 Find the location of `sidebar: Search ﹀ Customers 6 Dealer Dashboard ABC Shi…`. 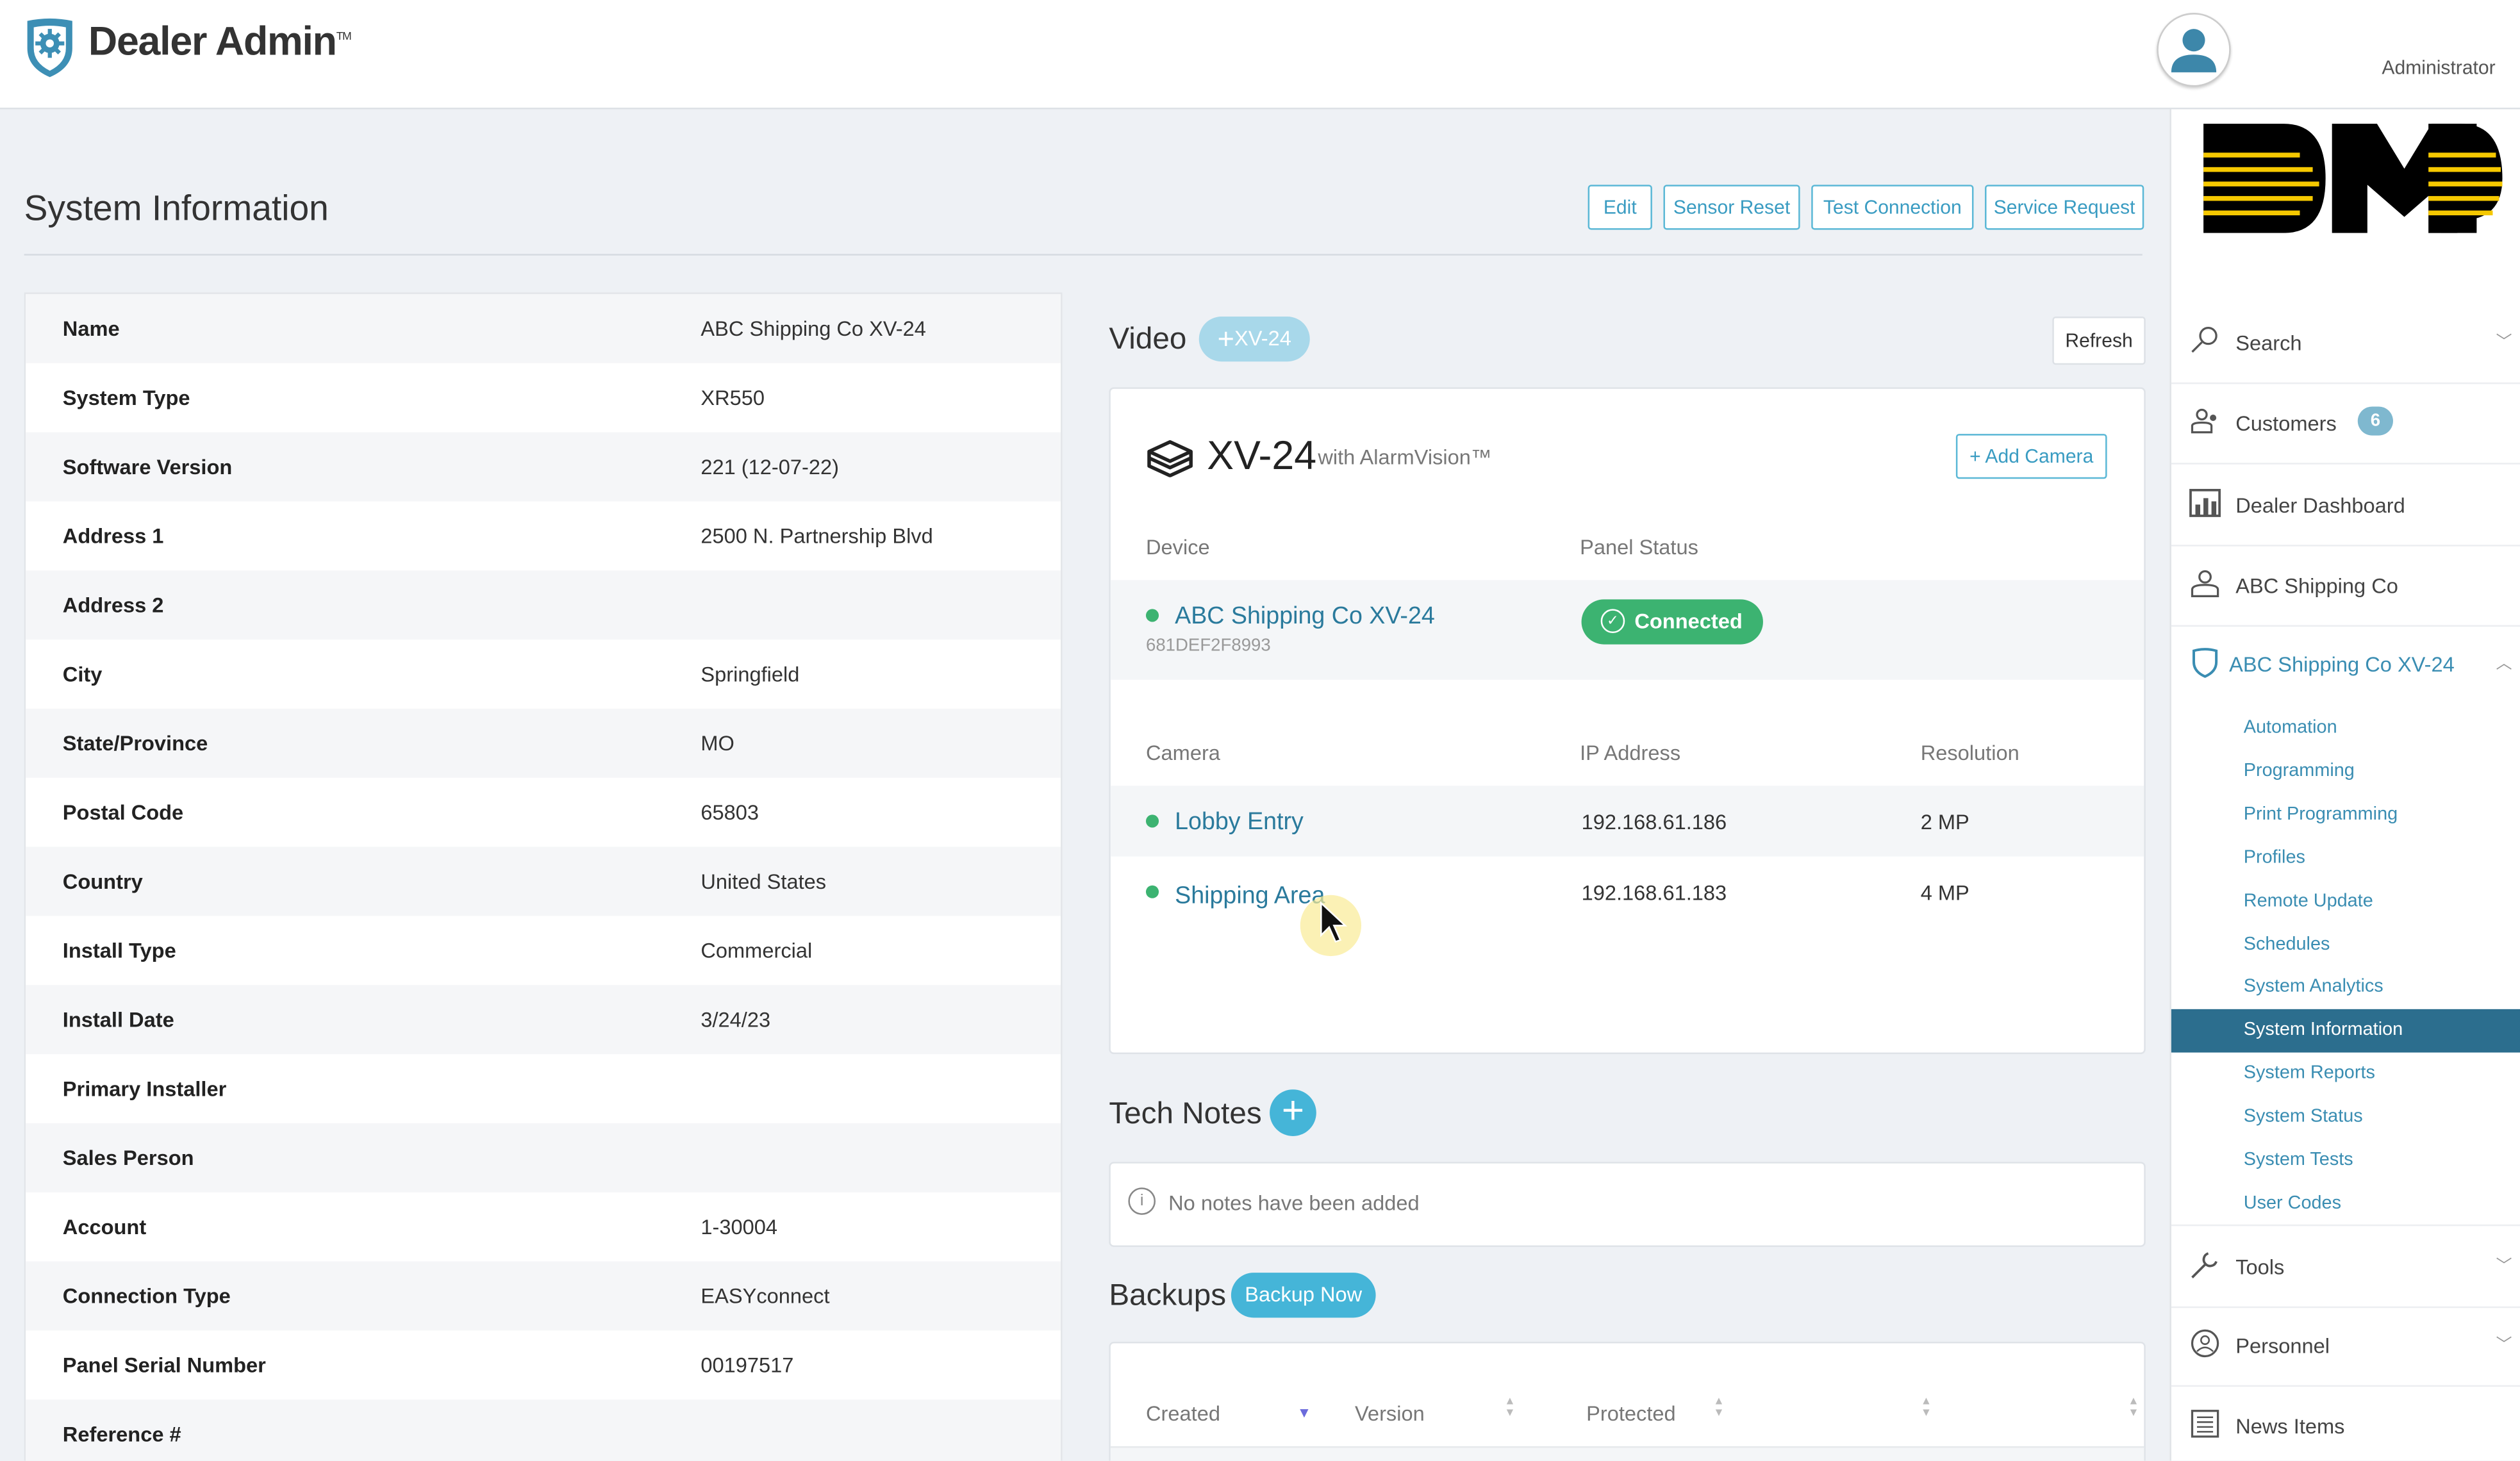

sidebar: Search ﹀ Customers 6 Dealer Dashboard ABC Shi… is located at coordinates (2344, 785).